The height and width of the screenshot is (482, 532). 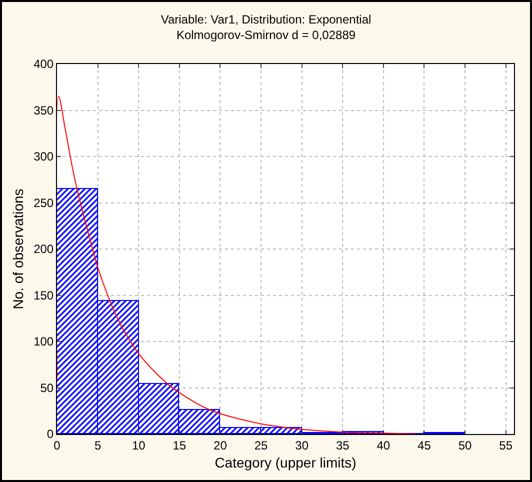 What do you see at coordinates (266, 19) in the screenshot?
I see `chart-title: Variable: Var1, Distribution: Exponential` at bounding box center [266, 19].